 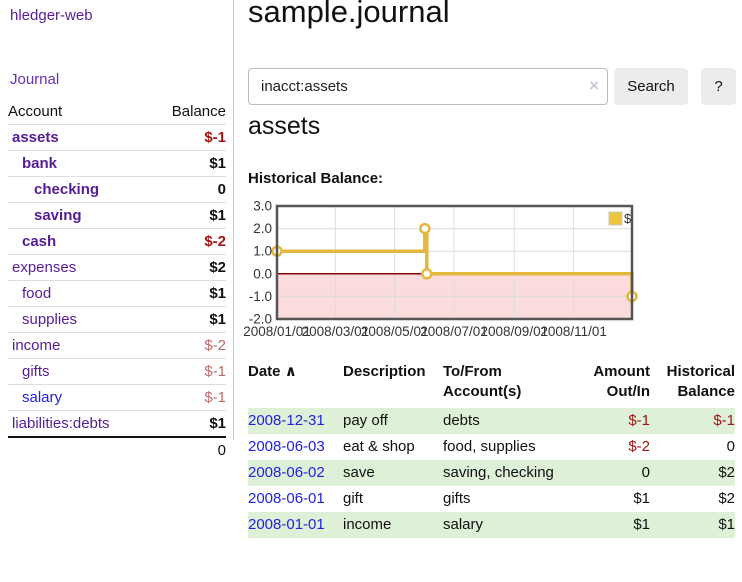 I want to click on register-date-link: 2008-12-31, so click(x=286, y=420).